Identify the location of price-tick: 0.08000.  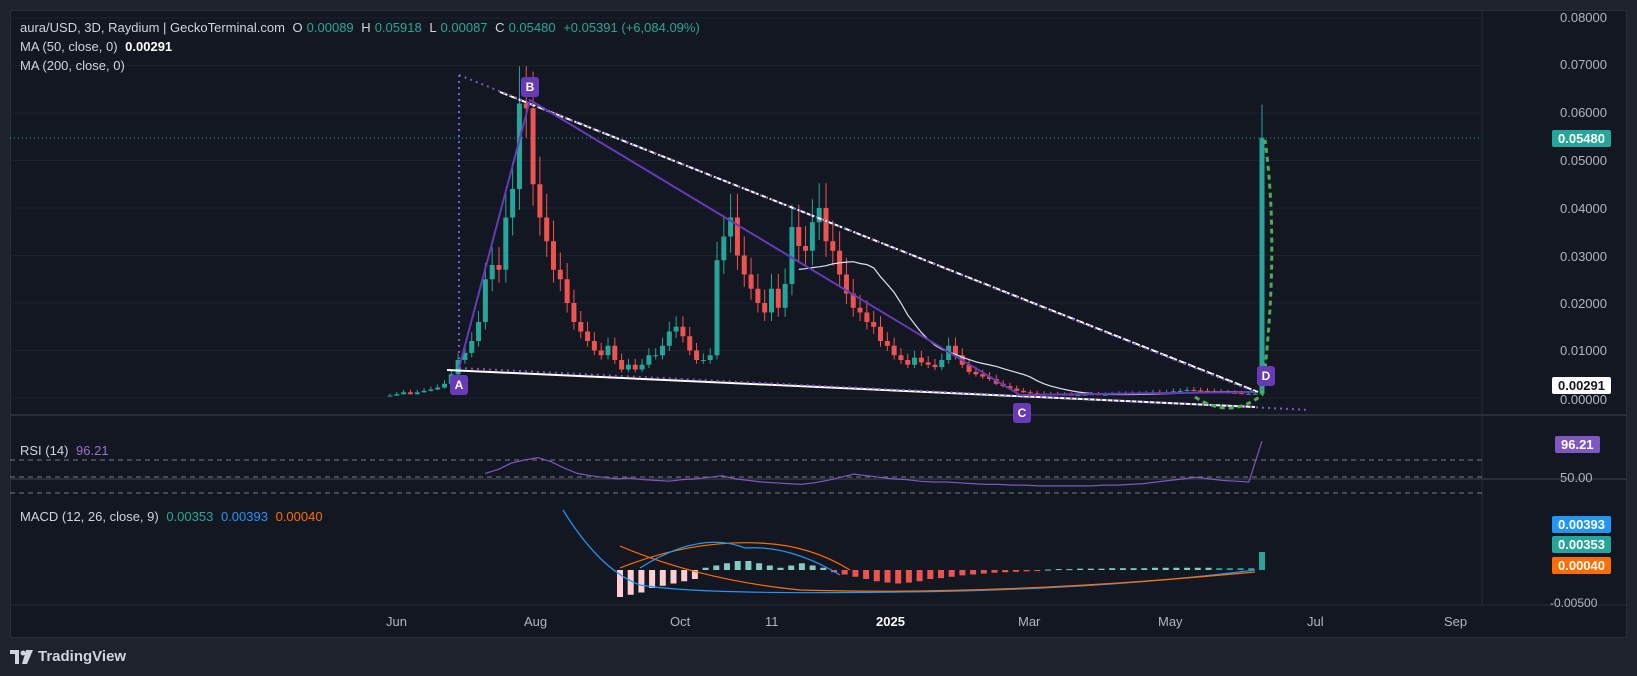
(1583, 17).